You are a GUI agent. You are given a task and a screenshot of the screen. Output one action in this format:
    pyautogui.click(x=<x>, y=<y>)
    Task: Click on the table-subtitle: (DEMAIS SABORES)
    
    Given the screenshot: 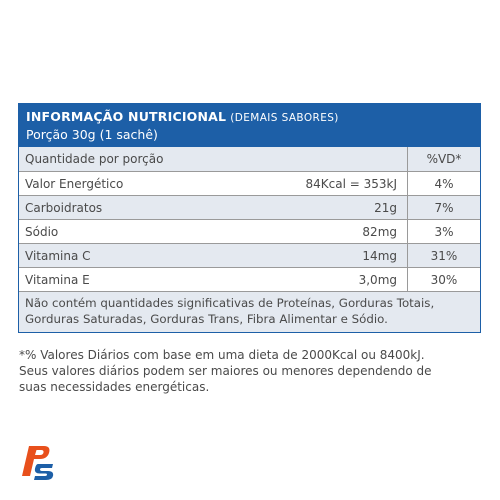 What is the action you would take?
    pyautogui.click(x=284, y=118)
    